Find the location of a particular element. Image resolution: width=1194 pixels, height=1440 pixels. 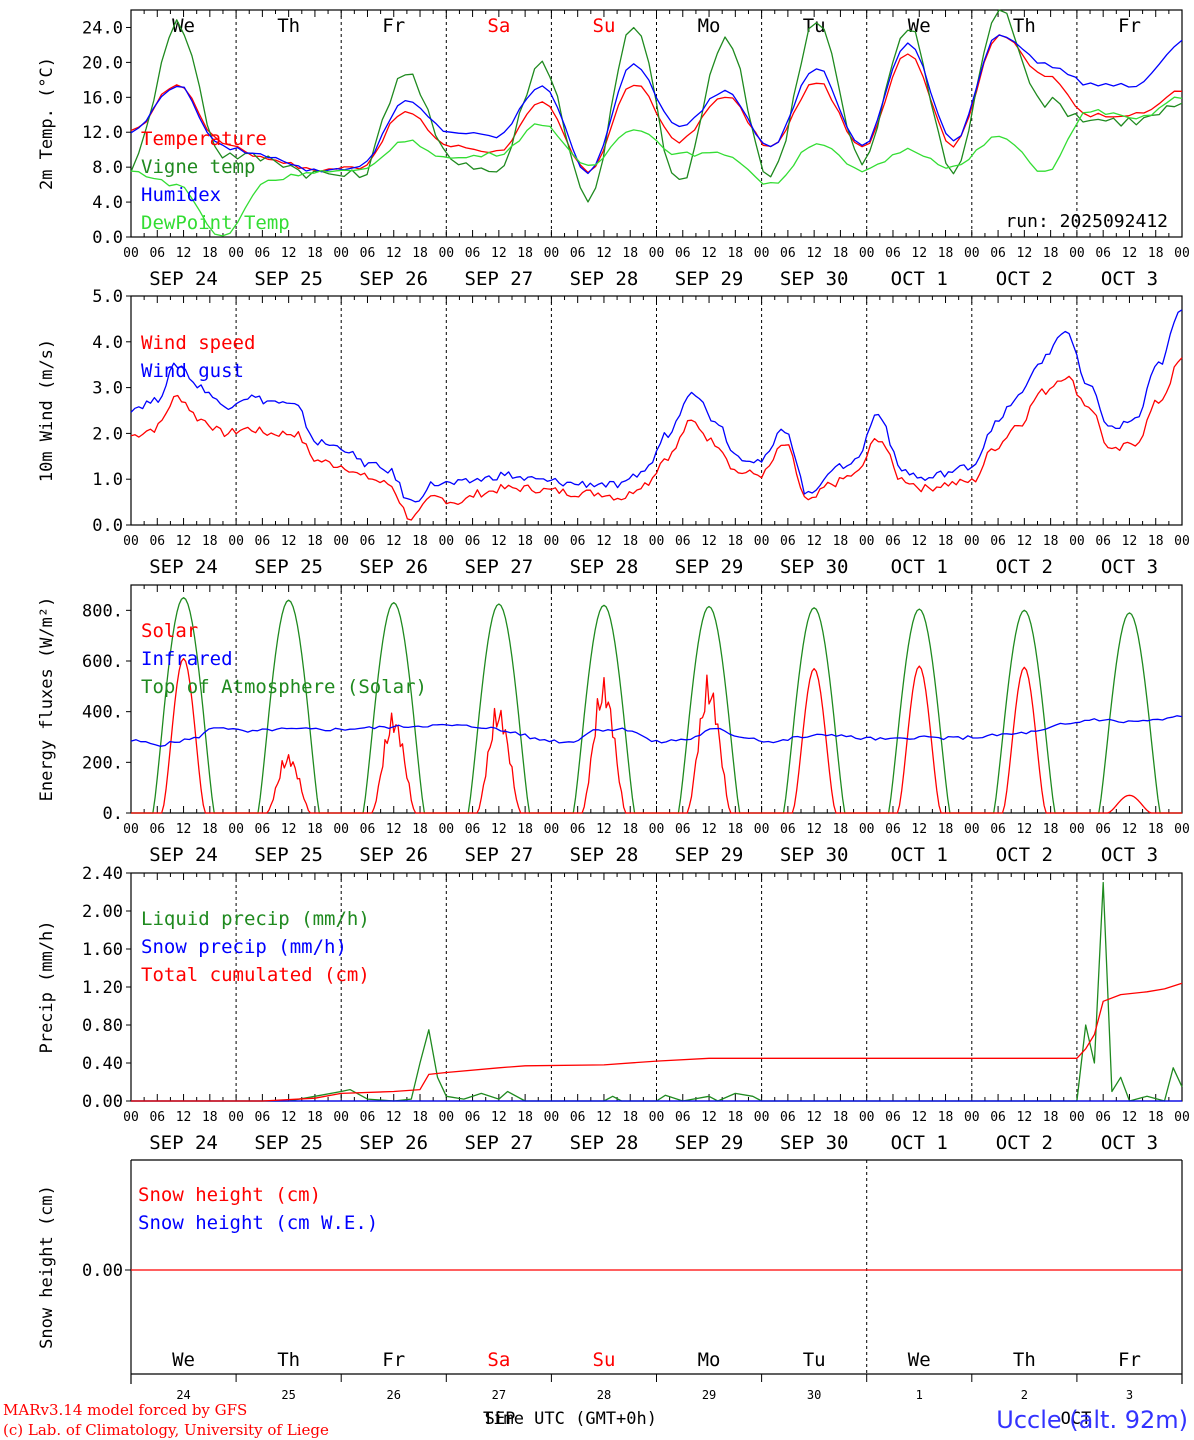

y-tick-label: 2.40 is located at coordinates (102, 874).